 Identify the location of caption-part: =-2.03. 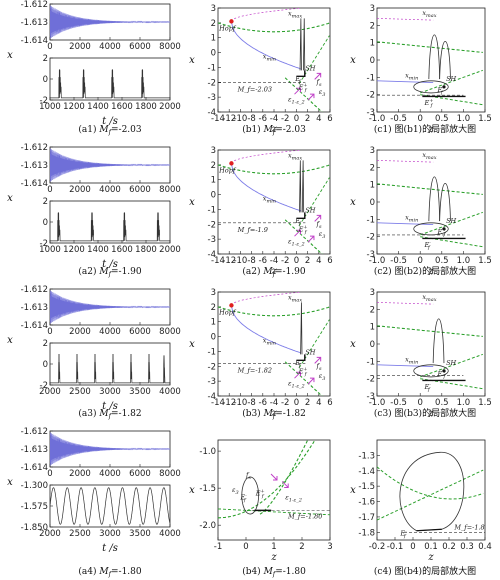
(290, 130).